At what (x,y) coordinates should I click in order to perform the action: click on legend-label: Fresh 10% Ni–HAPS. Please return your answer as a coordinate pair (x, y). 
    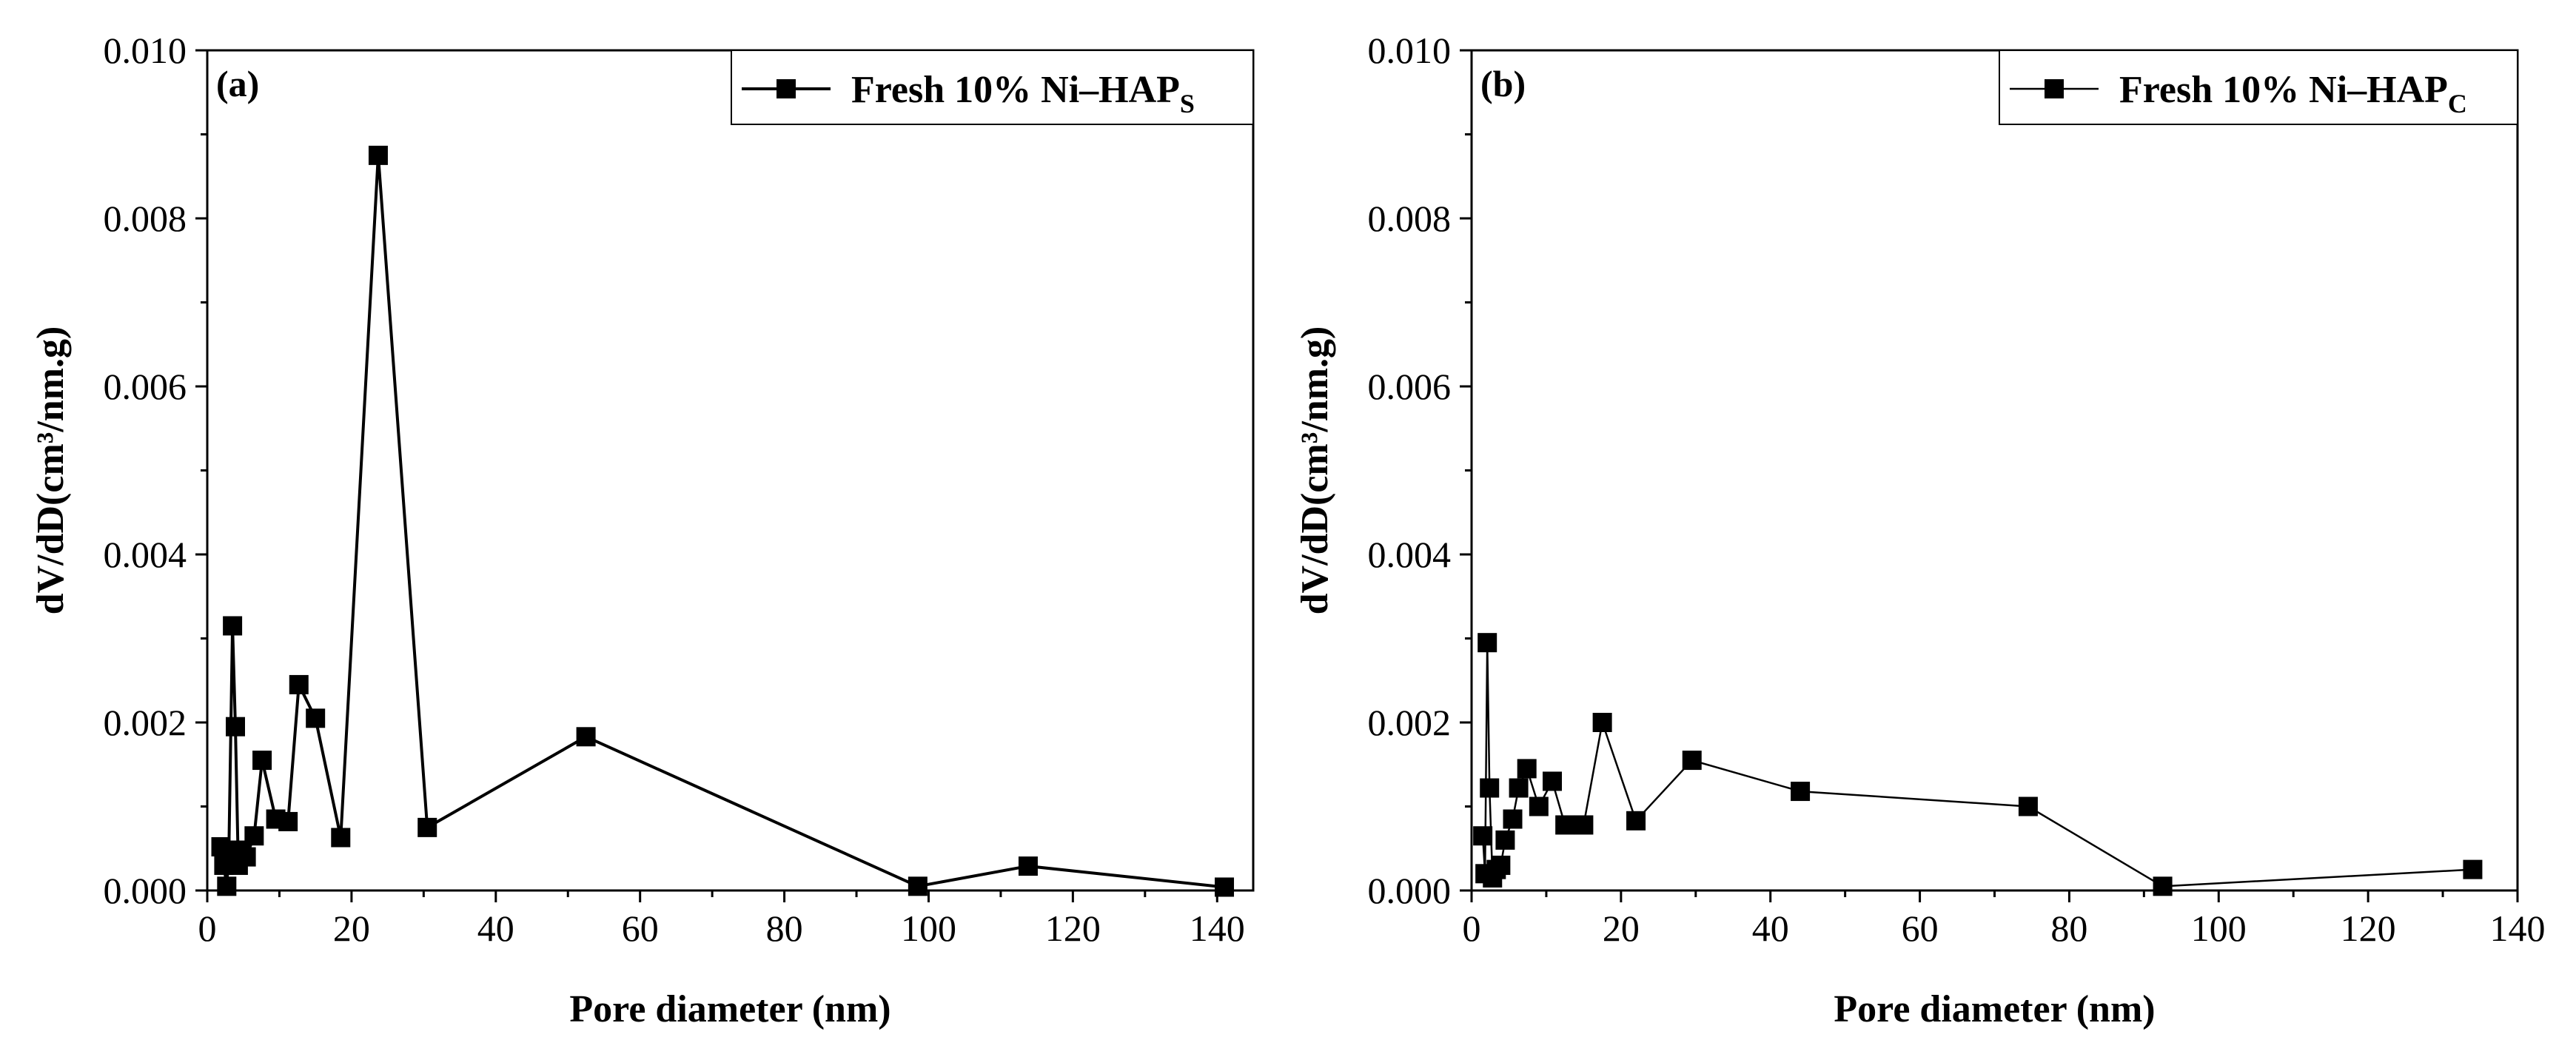
    Looking at the image, I should click on (1023, 93).